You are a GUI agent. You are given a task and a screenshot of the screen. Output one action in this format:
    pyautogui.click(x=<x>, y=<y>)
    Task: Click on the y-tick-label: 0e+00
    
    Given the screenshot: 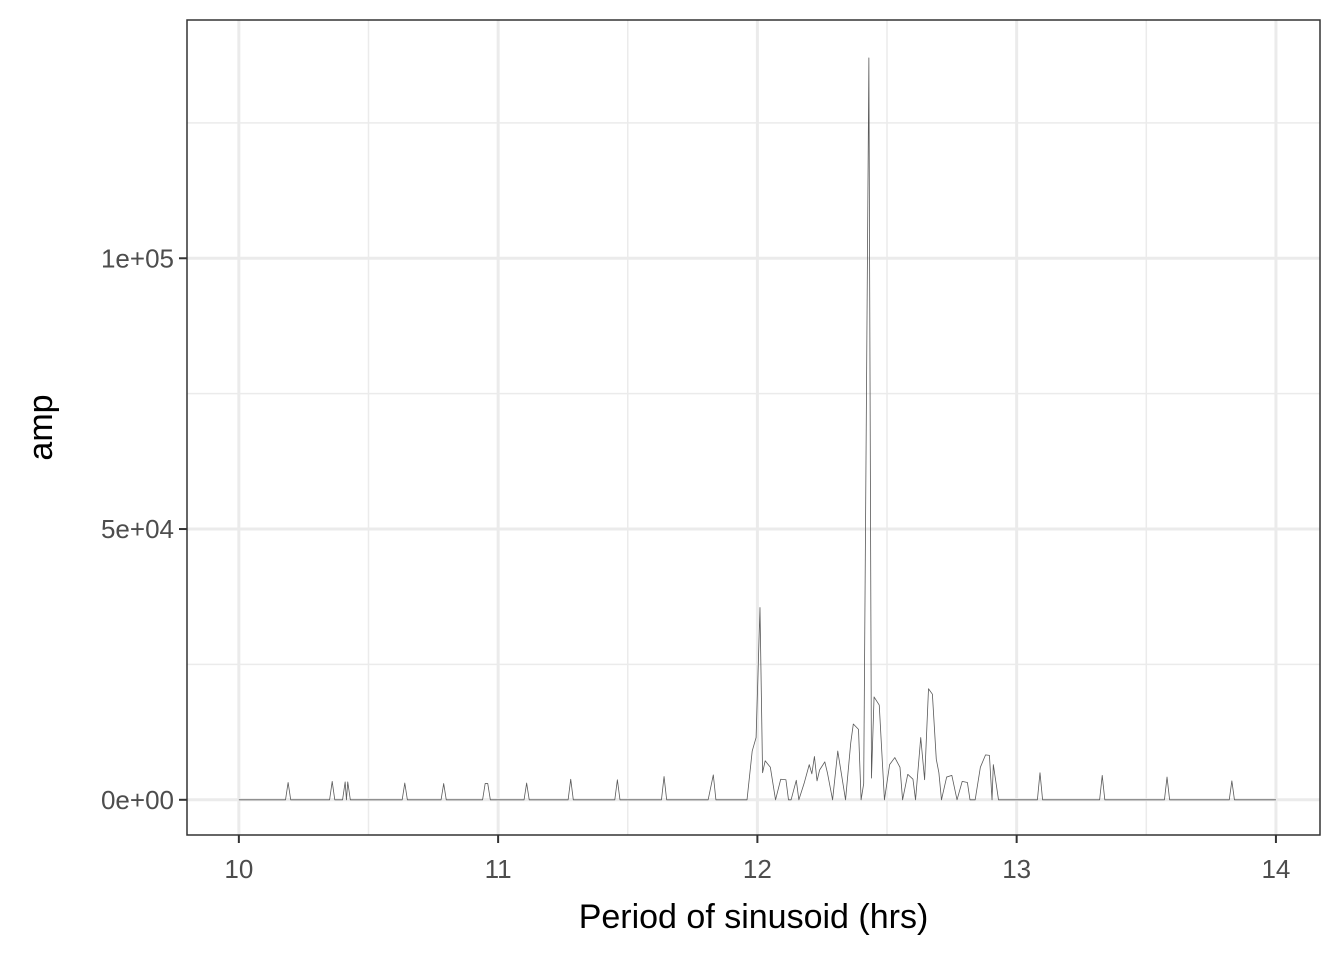 What is the action you would take?
    pyautogui.click(x=137, y=800)
    